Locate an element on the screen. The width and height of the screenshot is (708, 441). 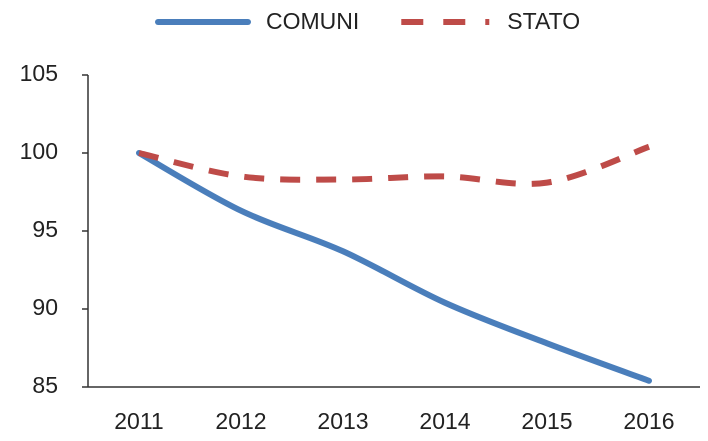
x-tick-label: 2016 is located at coordinates (648, 421).